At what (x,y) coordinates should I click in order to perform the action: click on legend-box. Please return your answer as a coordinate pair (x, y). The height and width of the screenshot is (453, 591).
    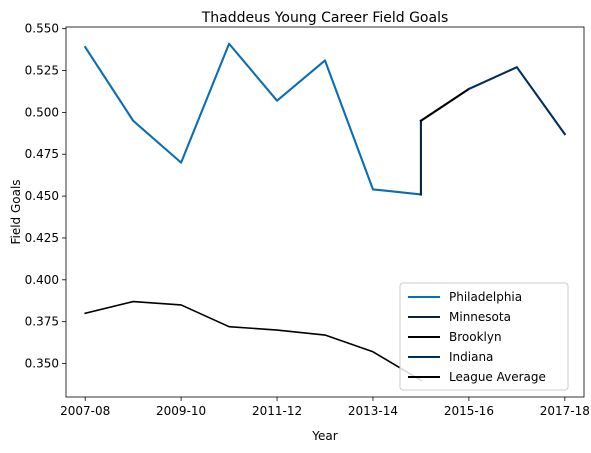
    Looking at the image, I should click on (484, 336).